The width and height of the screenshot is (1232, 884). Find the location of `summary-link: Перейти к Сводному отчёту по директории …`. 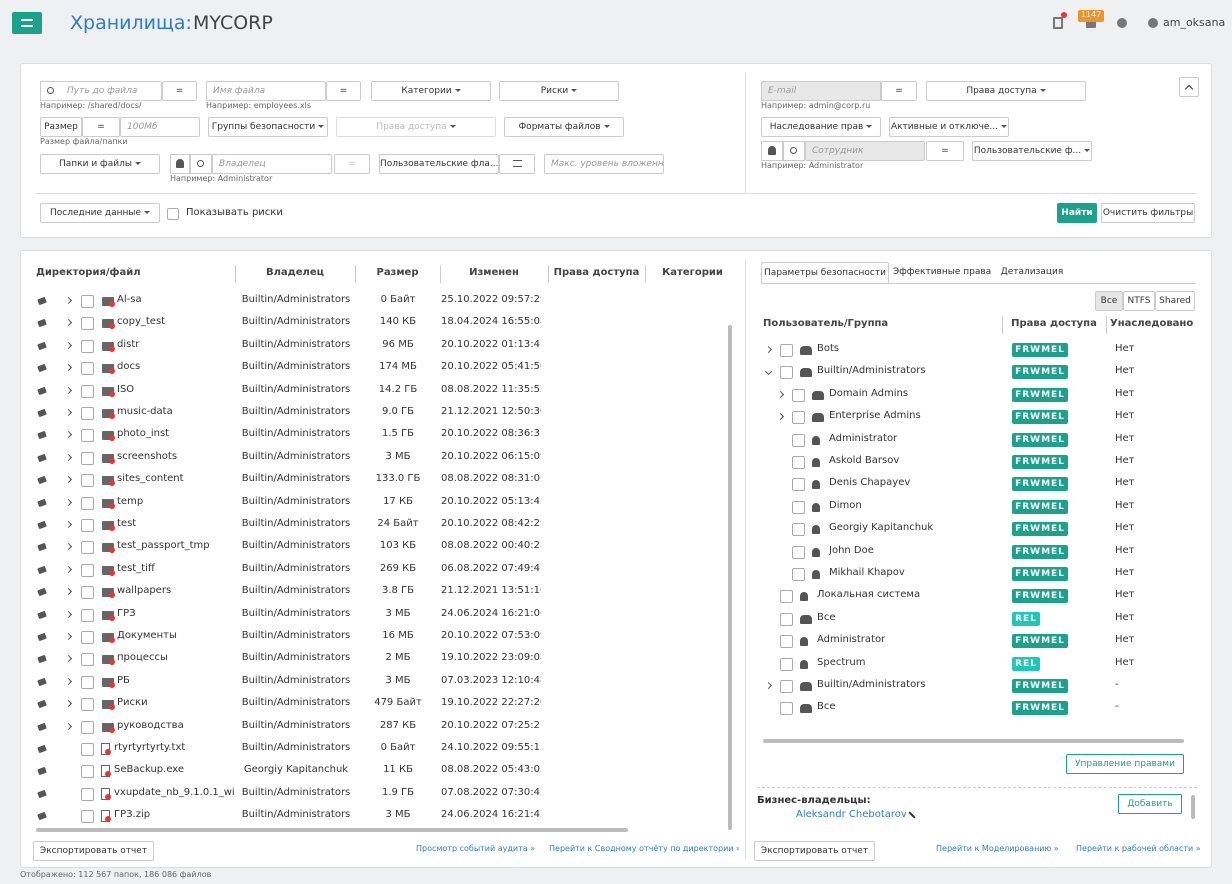

summary-link: Перейти к Сводному отчёту по директории … is located at coordinates (644, 848).